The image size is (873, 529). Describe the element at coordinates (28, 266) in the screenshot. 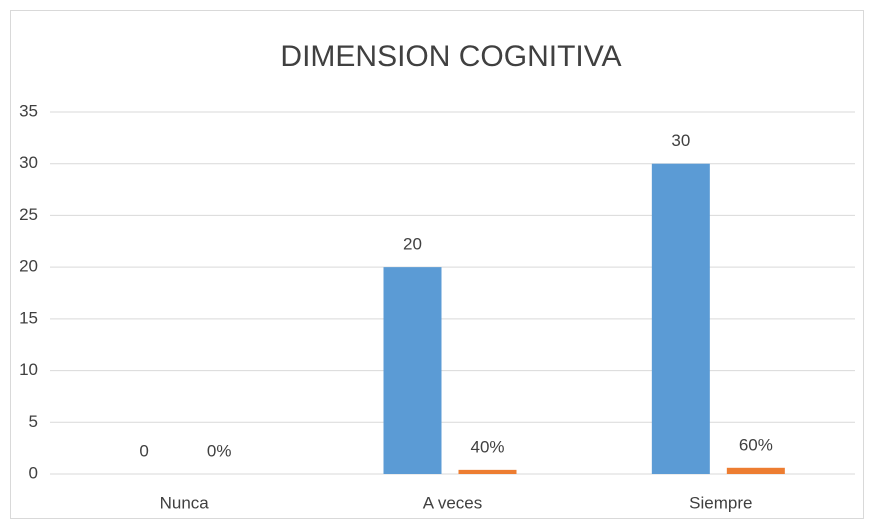

I see `y-tick-label: 20` at that location.